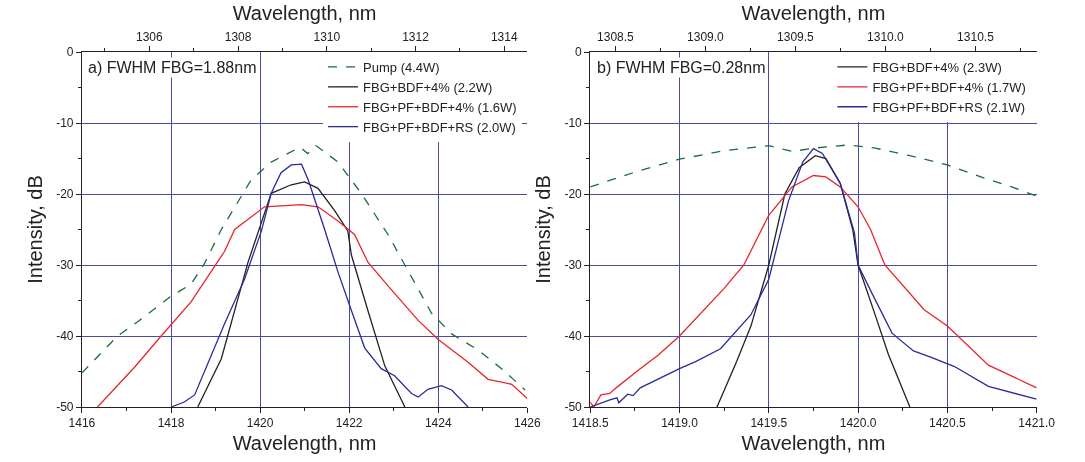  What do you see at coordinates (440, 107) in the screenshot?
I see `legend-label: FBG+PF+BDF+4% (1.6W)` at bounding box center [440, 107].